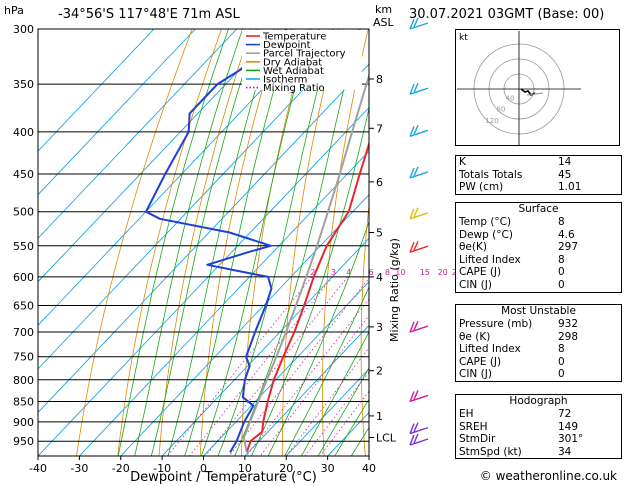 The height and width of the screenshot is (486, 629). Describe the element at coordinates (566, 234) in the screenshot. I see `index-value: 4.6` at that location.